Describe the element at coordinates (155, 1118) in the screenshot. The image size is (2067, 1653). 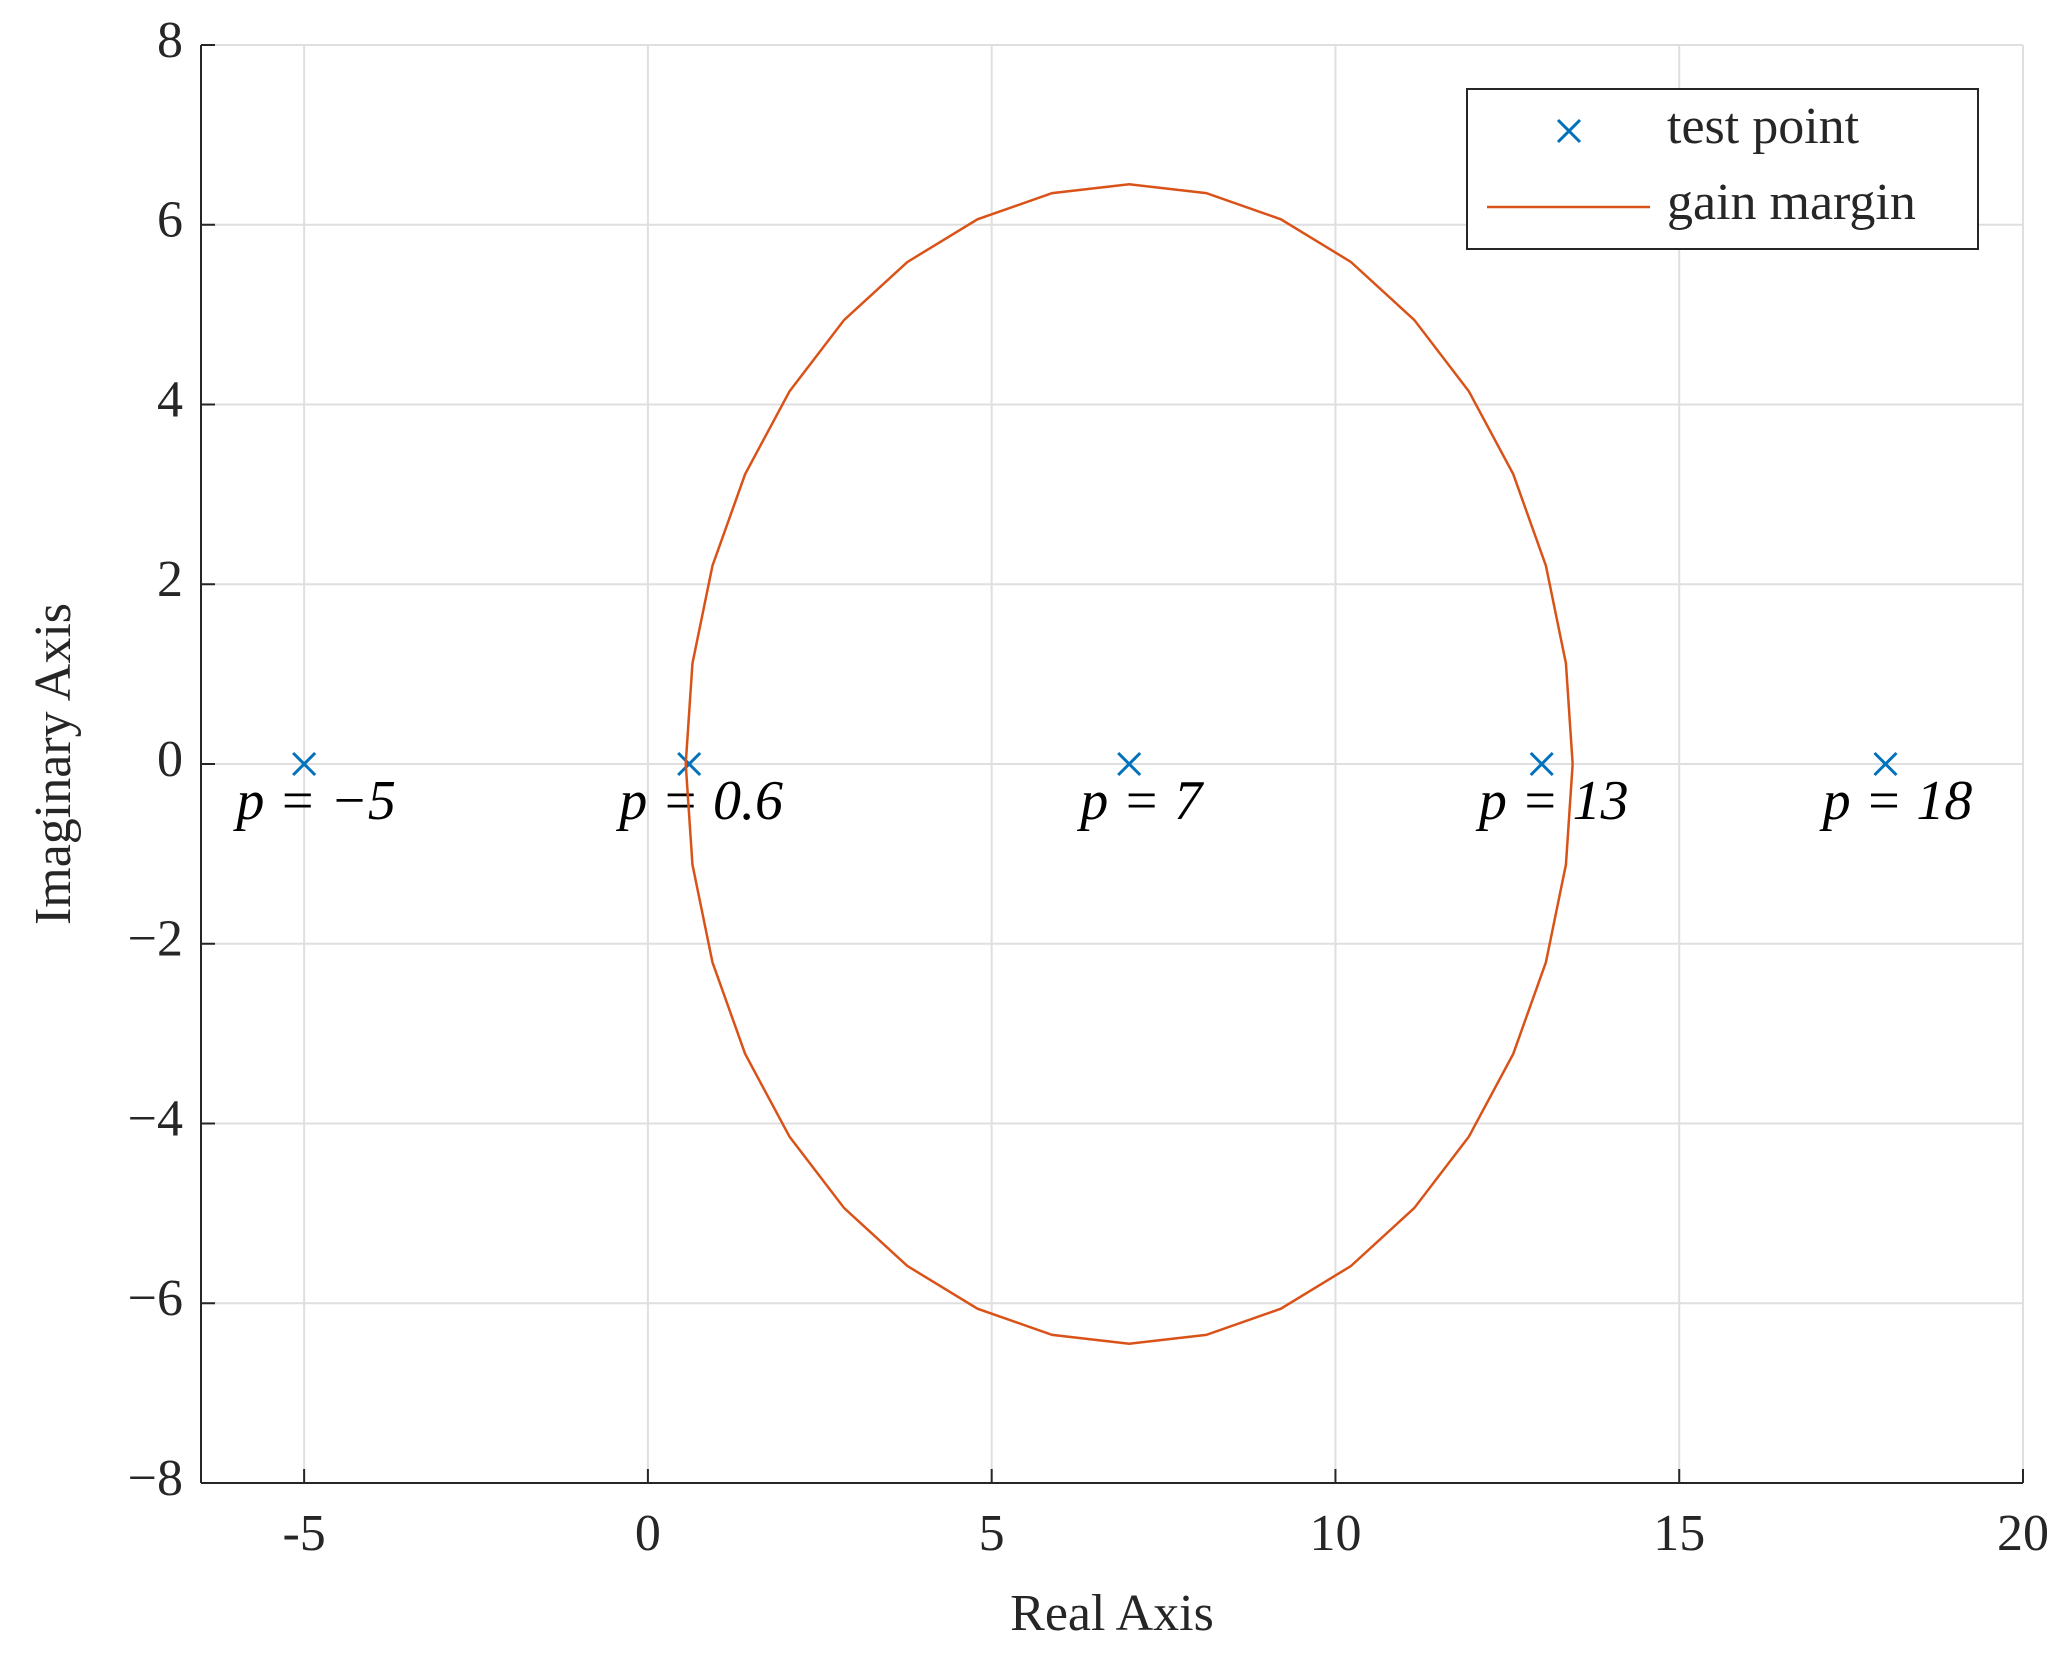
I see `y-tick-label: −4` at that location.